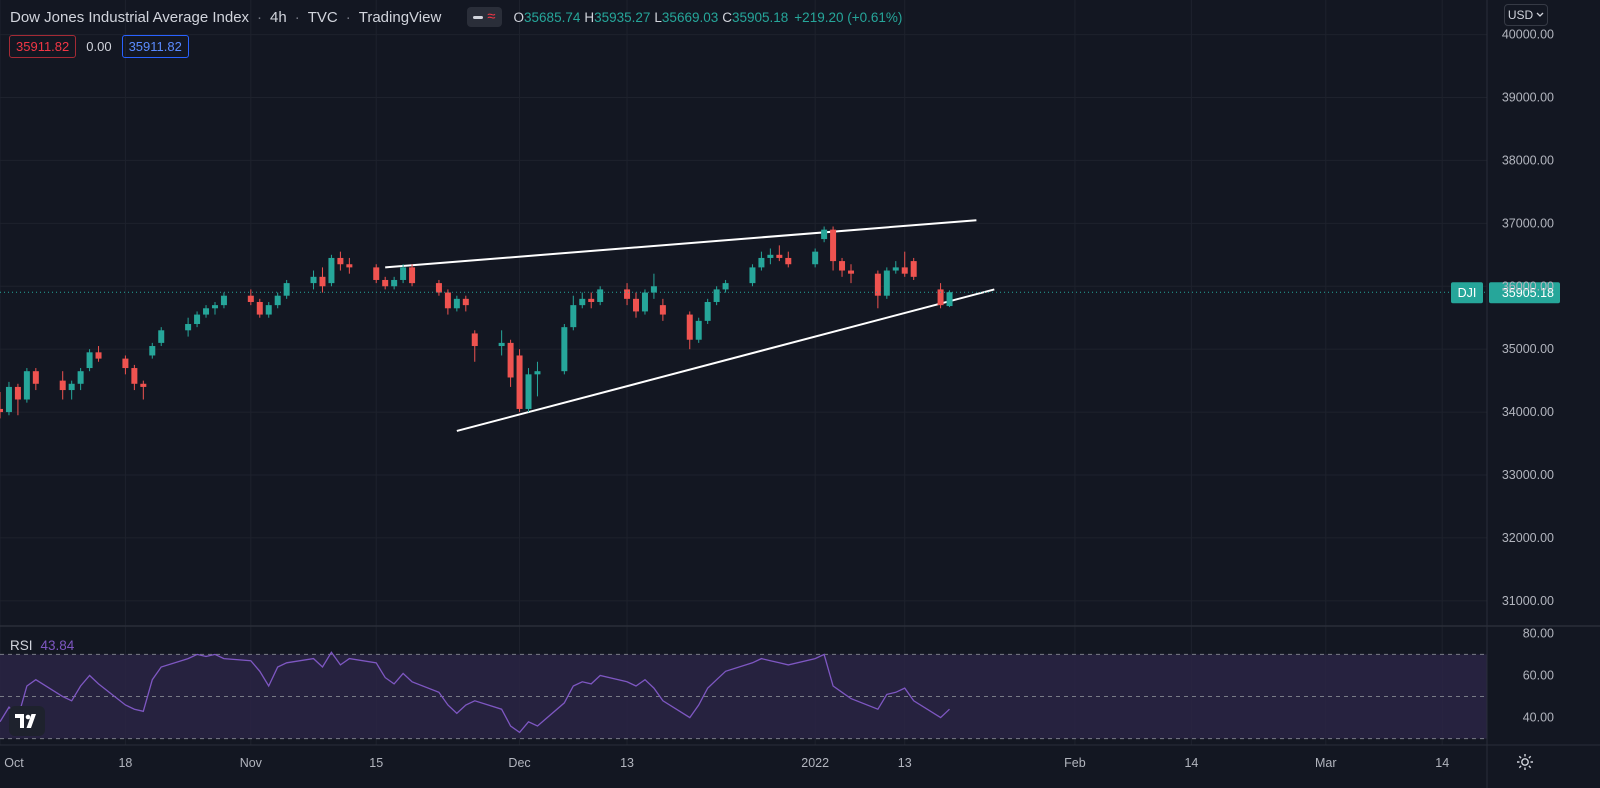 Image resolution: width=1600 pixels, height=788 pixels. What do you see at coordinates (251, 763) in the screenshot?
I see `time-tick-label: Nov` at bounding box center [251, 763].